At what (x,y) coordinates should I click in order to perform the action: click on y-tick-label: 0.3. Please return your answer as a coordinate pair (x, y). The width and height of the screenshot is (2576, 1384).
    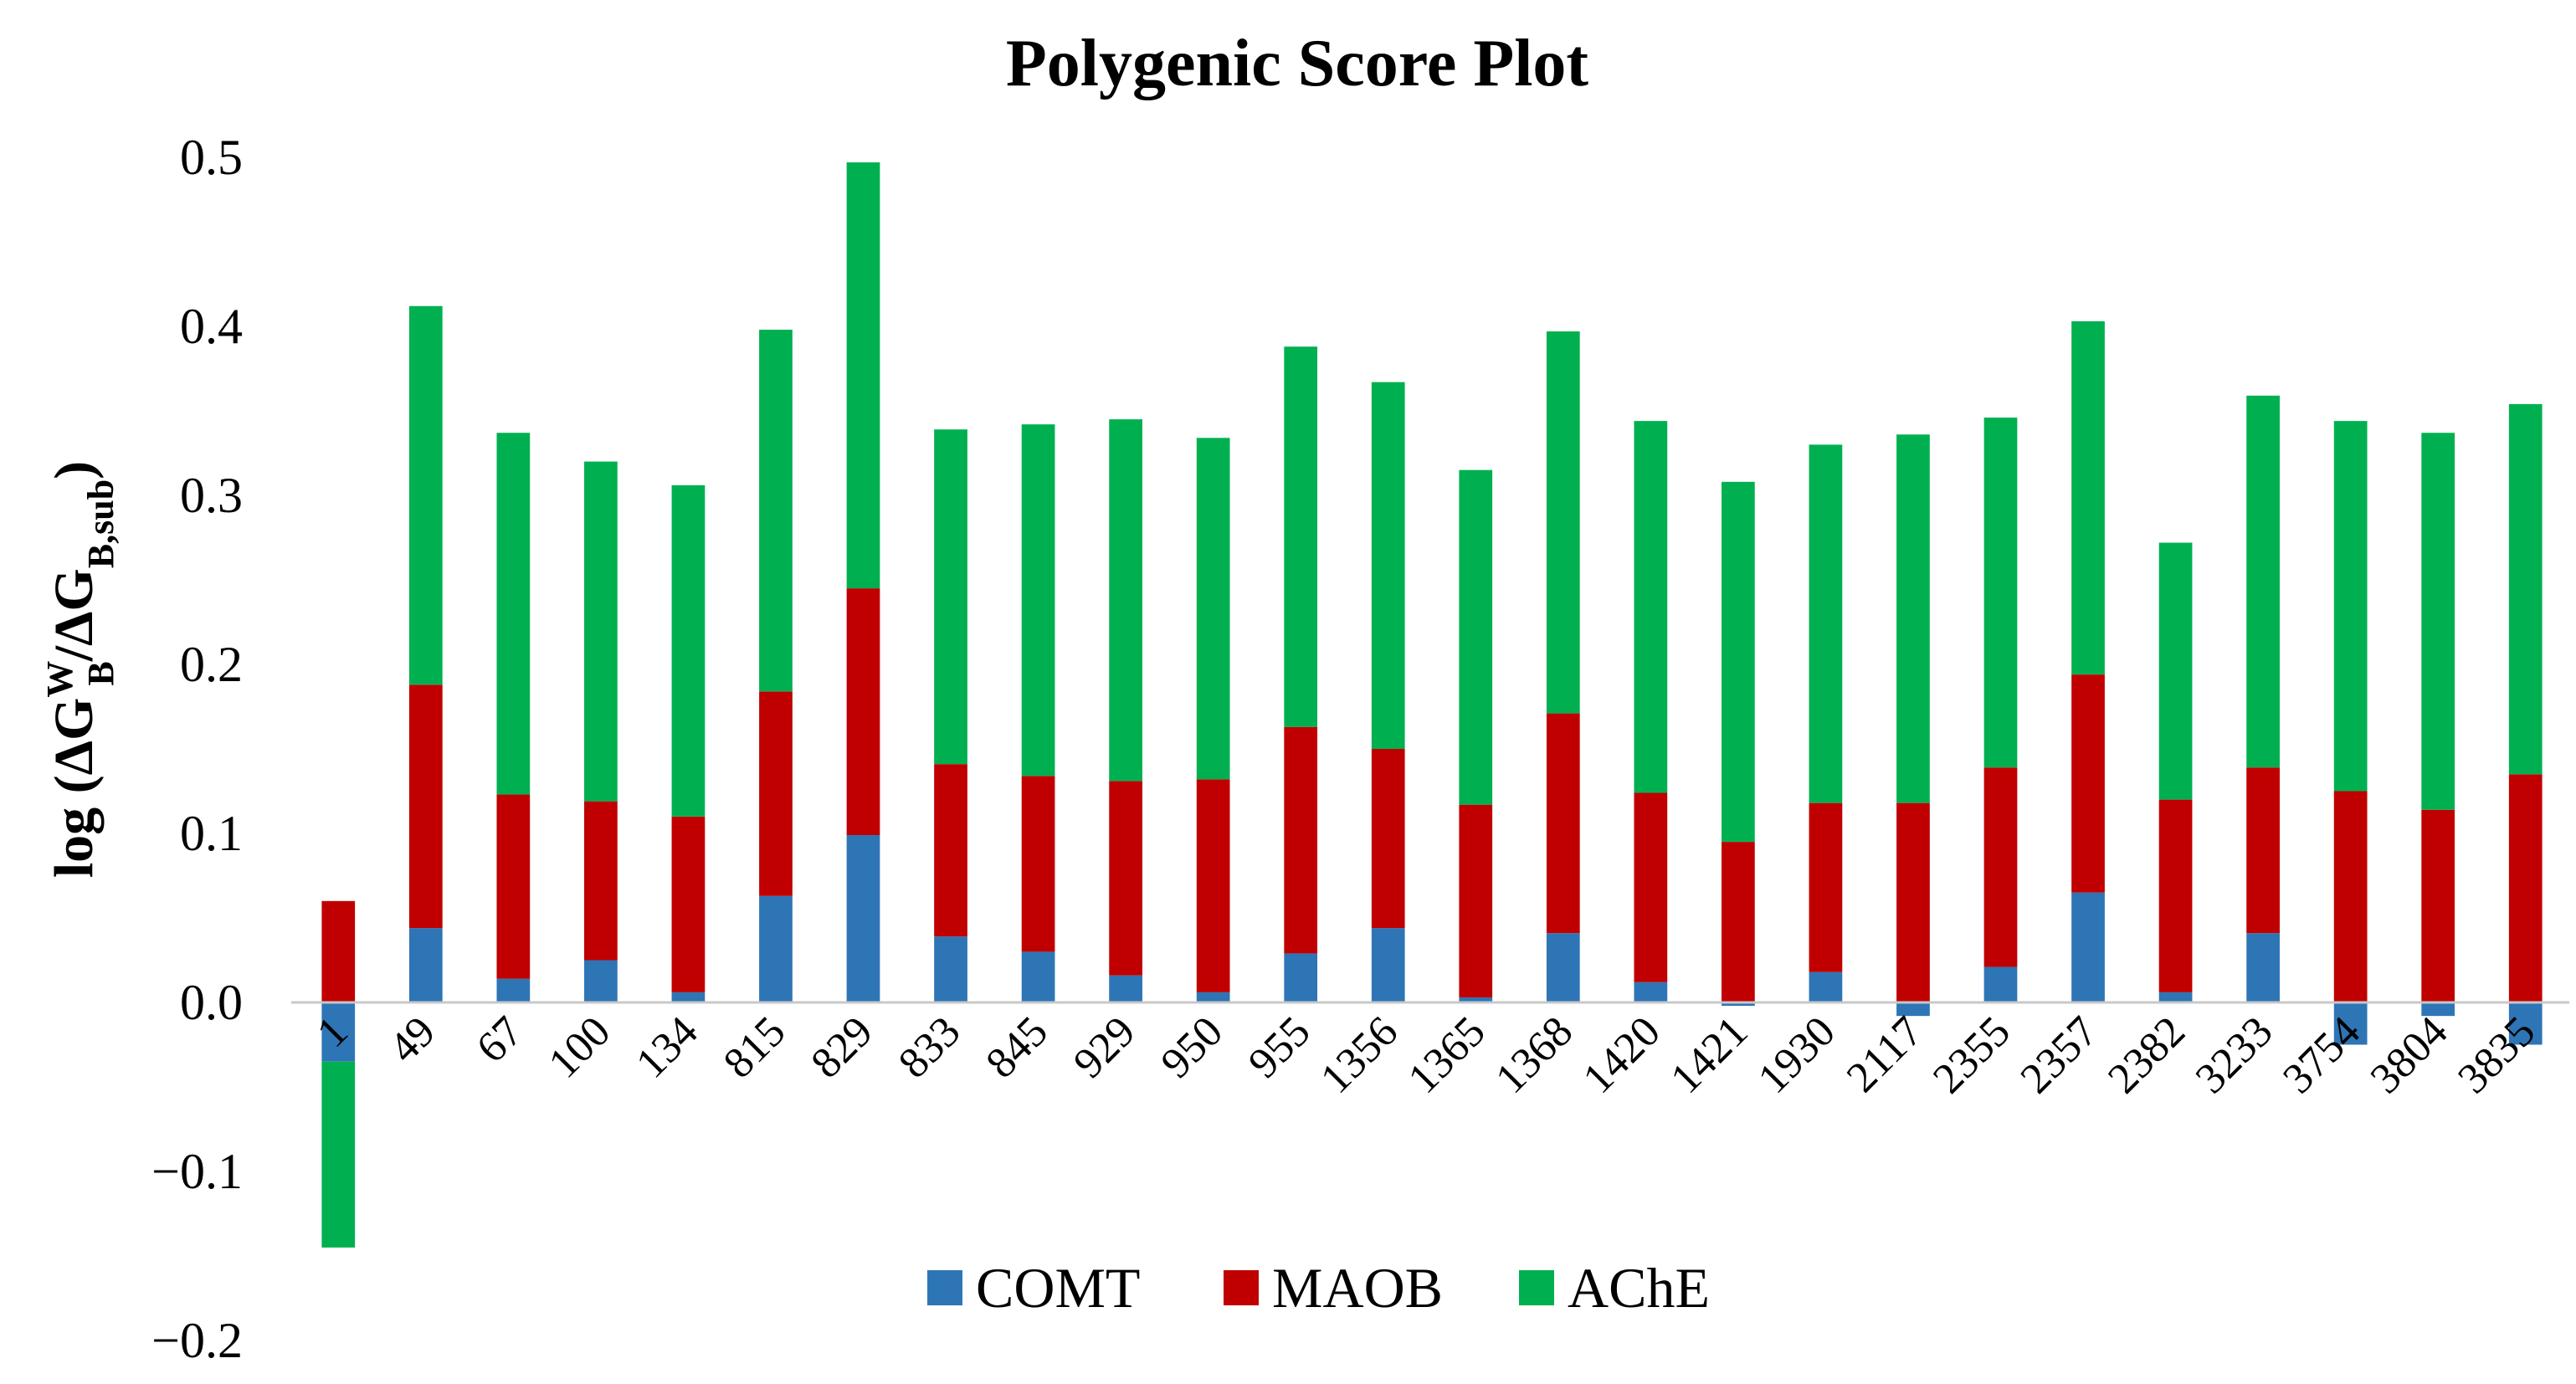
    Looking at the image, I should click on (211, 495).